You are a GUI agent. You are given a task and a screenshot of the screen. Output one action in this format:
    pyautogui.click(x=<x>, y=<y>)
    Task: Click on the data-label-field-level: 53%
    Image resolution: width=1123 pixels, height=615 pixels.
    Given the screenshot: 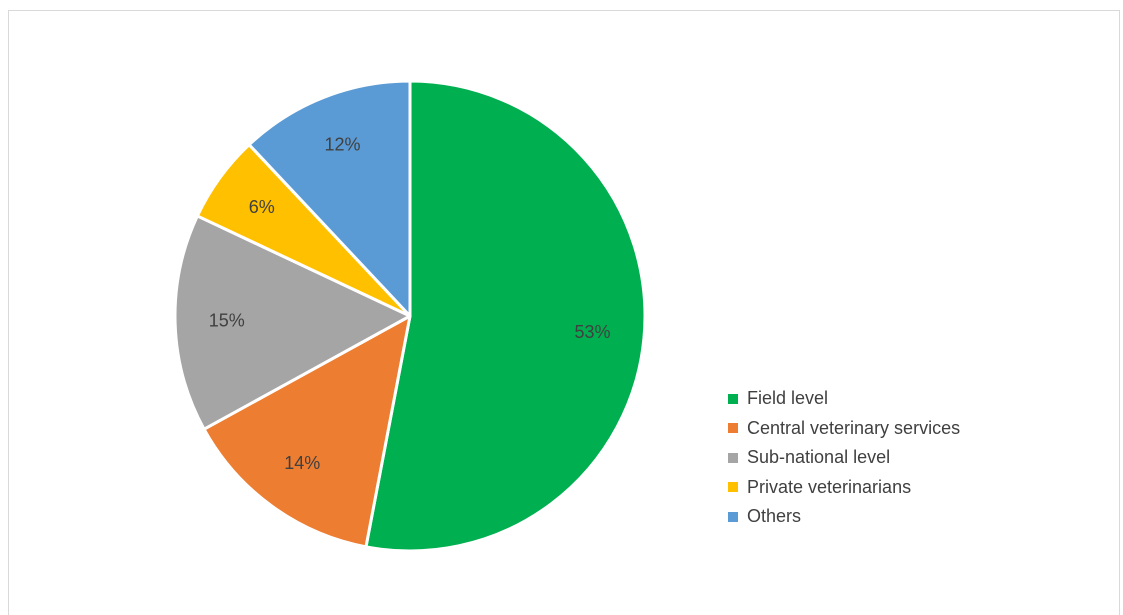 What is the action you would take?
    pyautogui.click(x=592, y=332)
    